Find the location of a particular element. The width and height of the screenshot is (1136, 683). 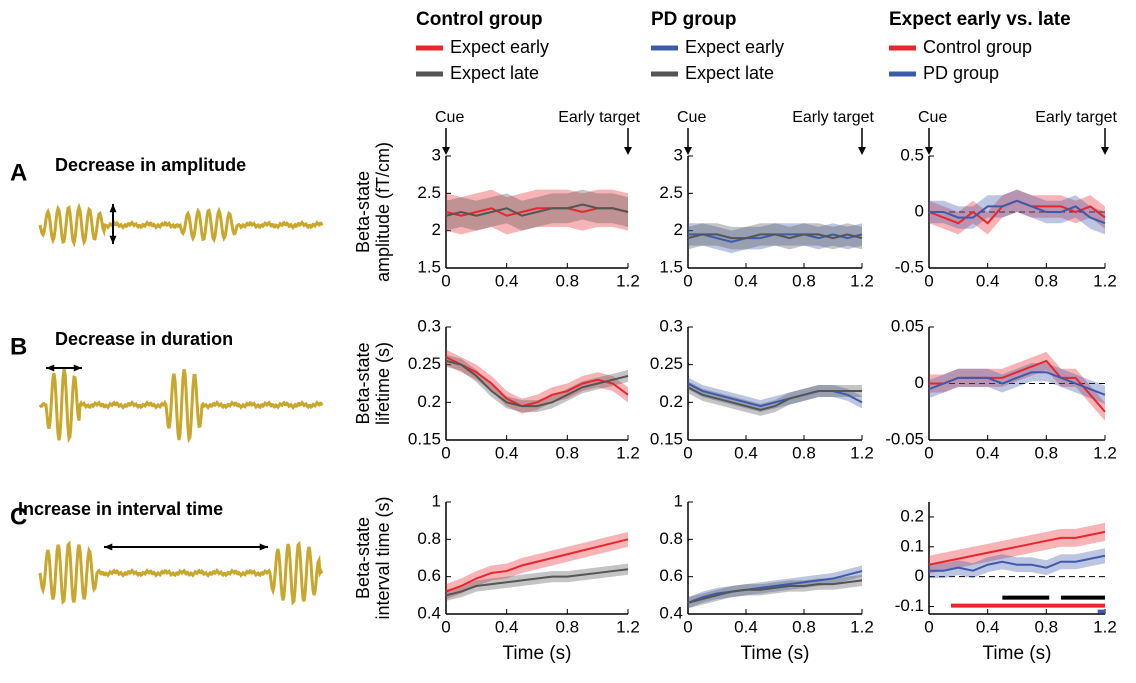

legend-label: PD group is located at coordinates (961, 73).